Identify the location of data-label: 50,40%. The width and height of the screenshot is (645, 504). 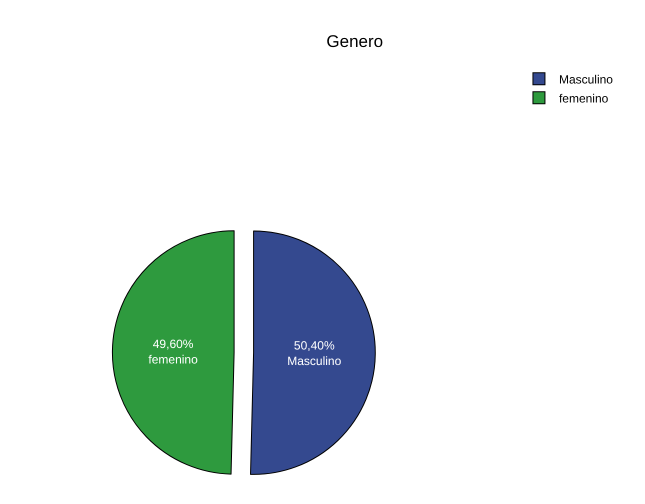
(314, 345).